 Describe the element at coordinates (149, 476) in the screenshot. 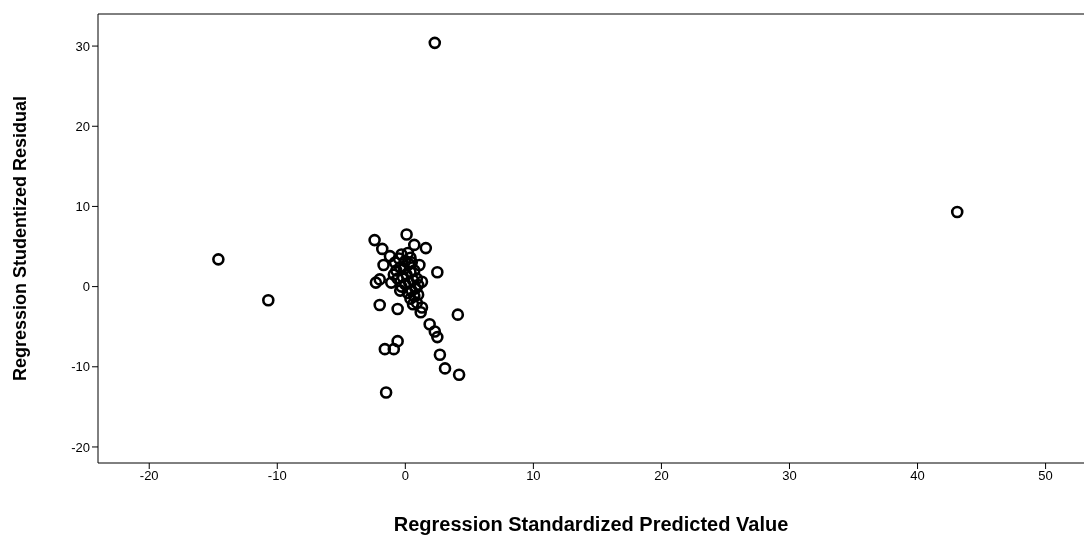

I see `x-tick-label: -20` at that location.